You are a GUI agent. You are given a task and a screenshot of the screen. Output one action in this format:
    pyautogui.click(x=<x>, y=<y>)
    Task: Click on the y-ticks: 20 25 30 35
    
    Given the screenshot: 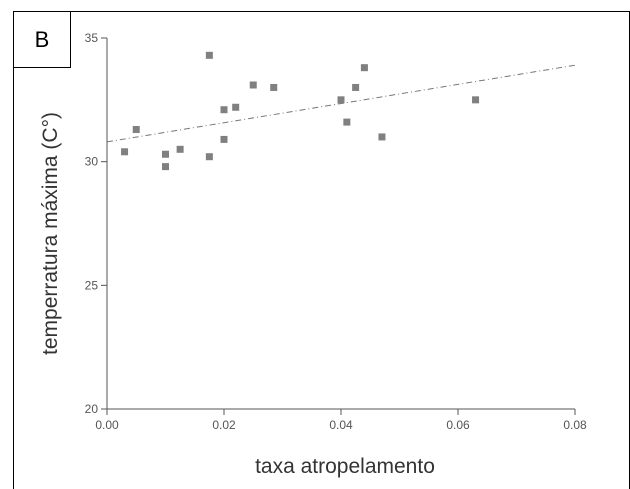 What is the action you would take?
    pyautogui.click(x=96, y=223)
    